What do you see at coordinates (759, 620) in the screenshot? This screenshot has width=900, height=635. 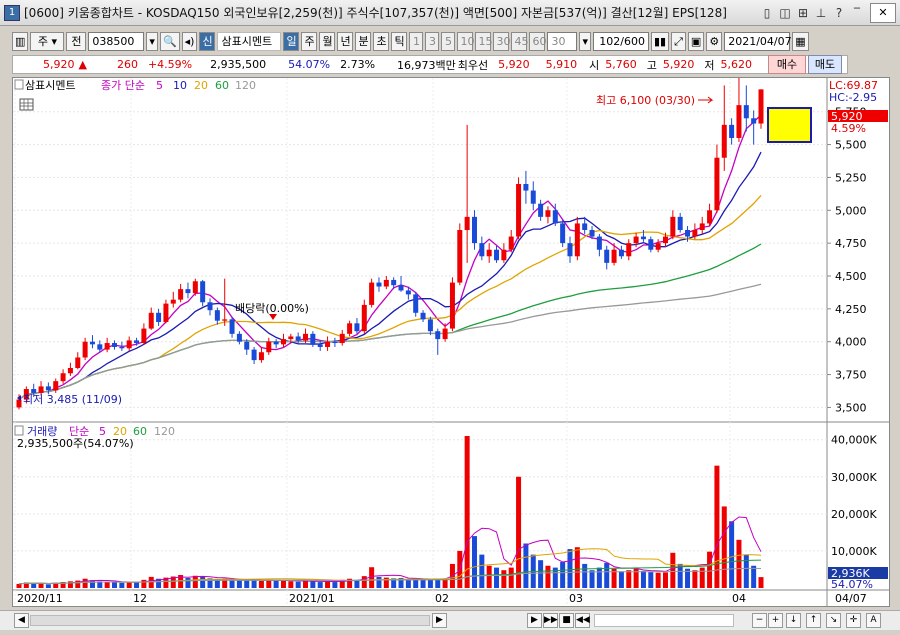 I see `zoom-out-icon: −` at bounding box center [759, 620].